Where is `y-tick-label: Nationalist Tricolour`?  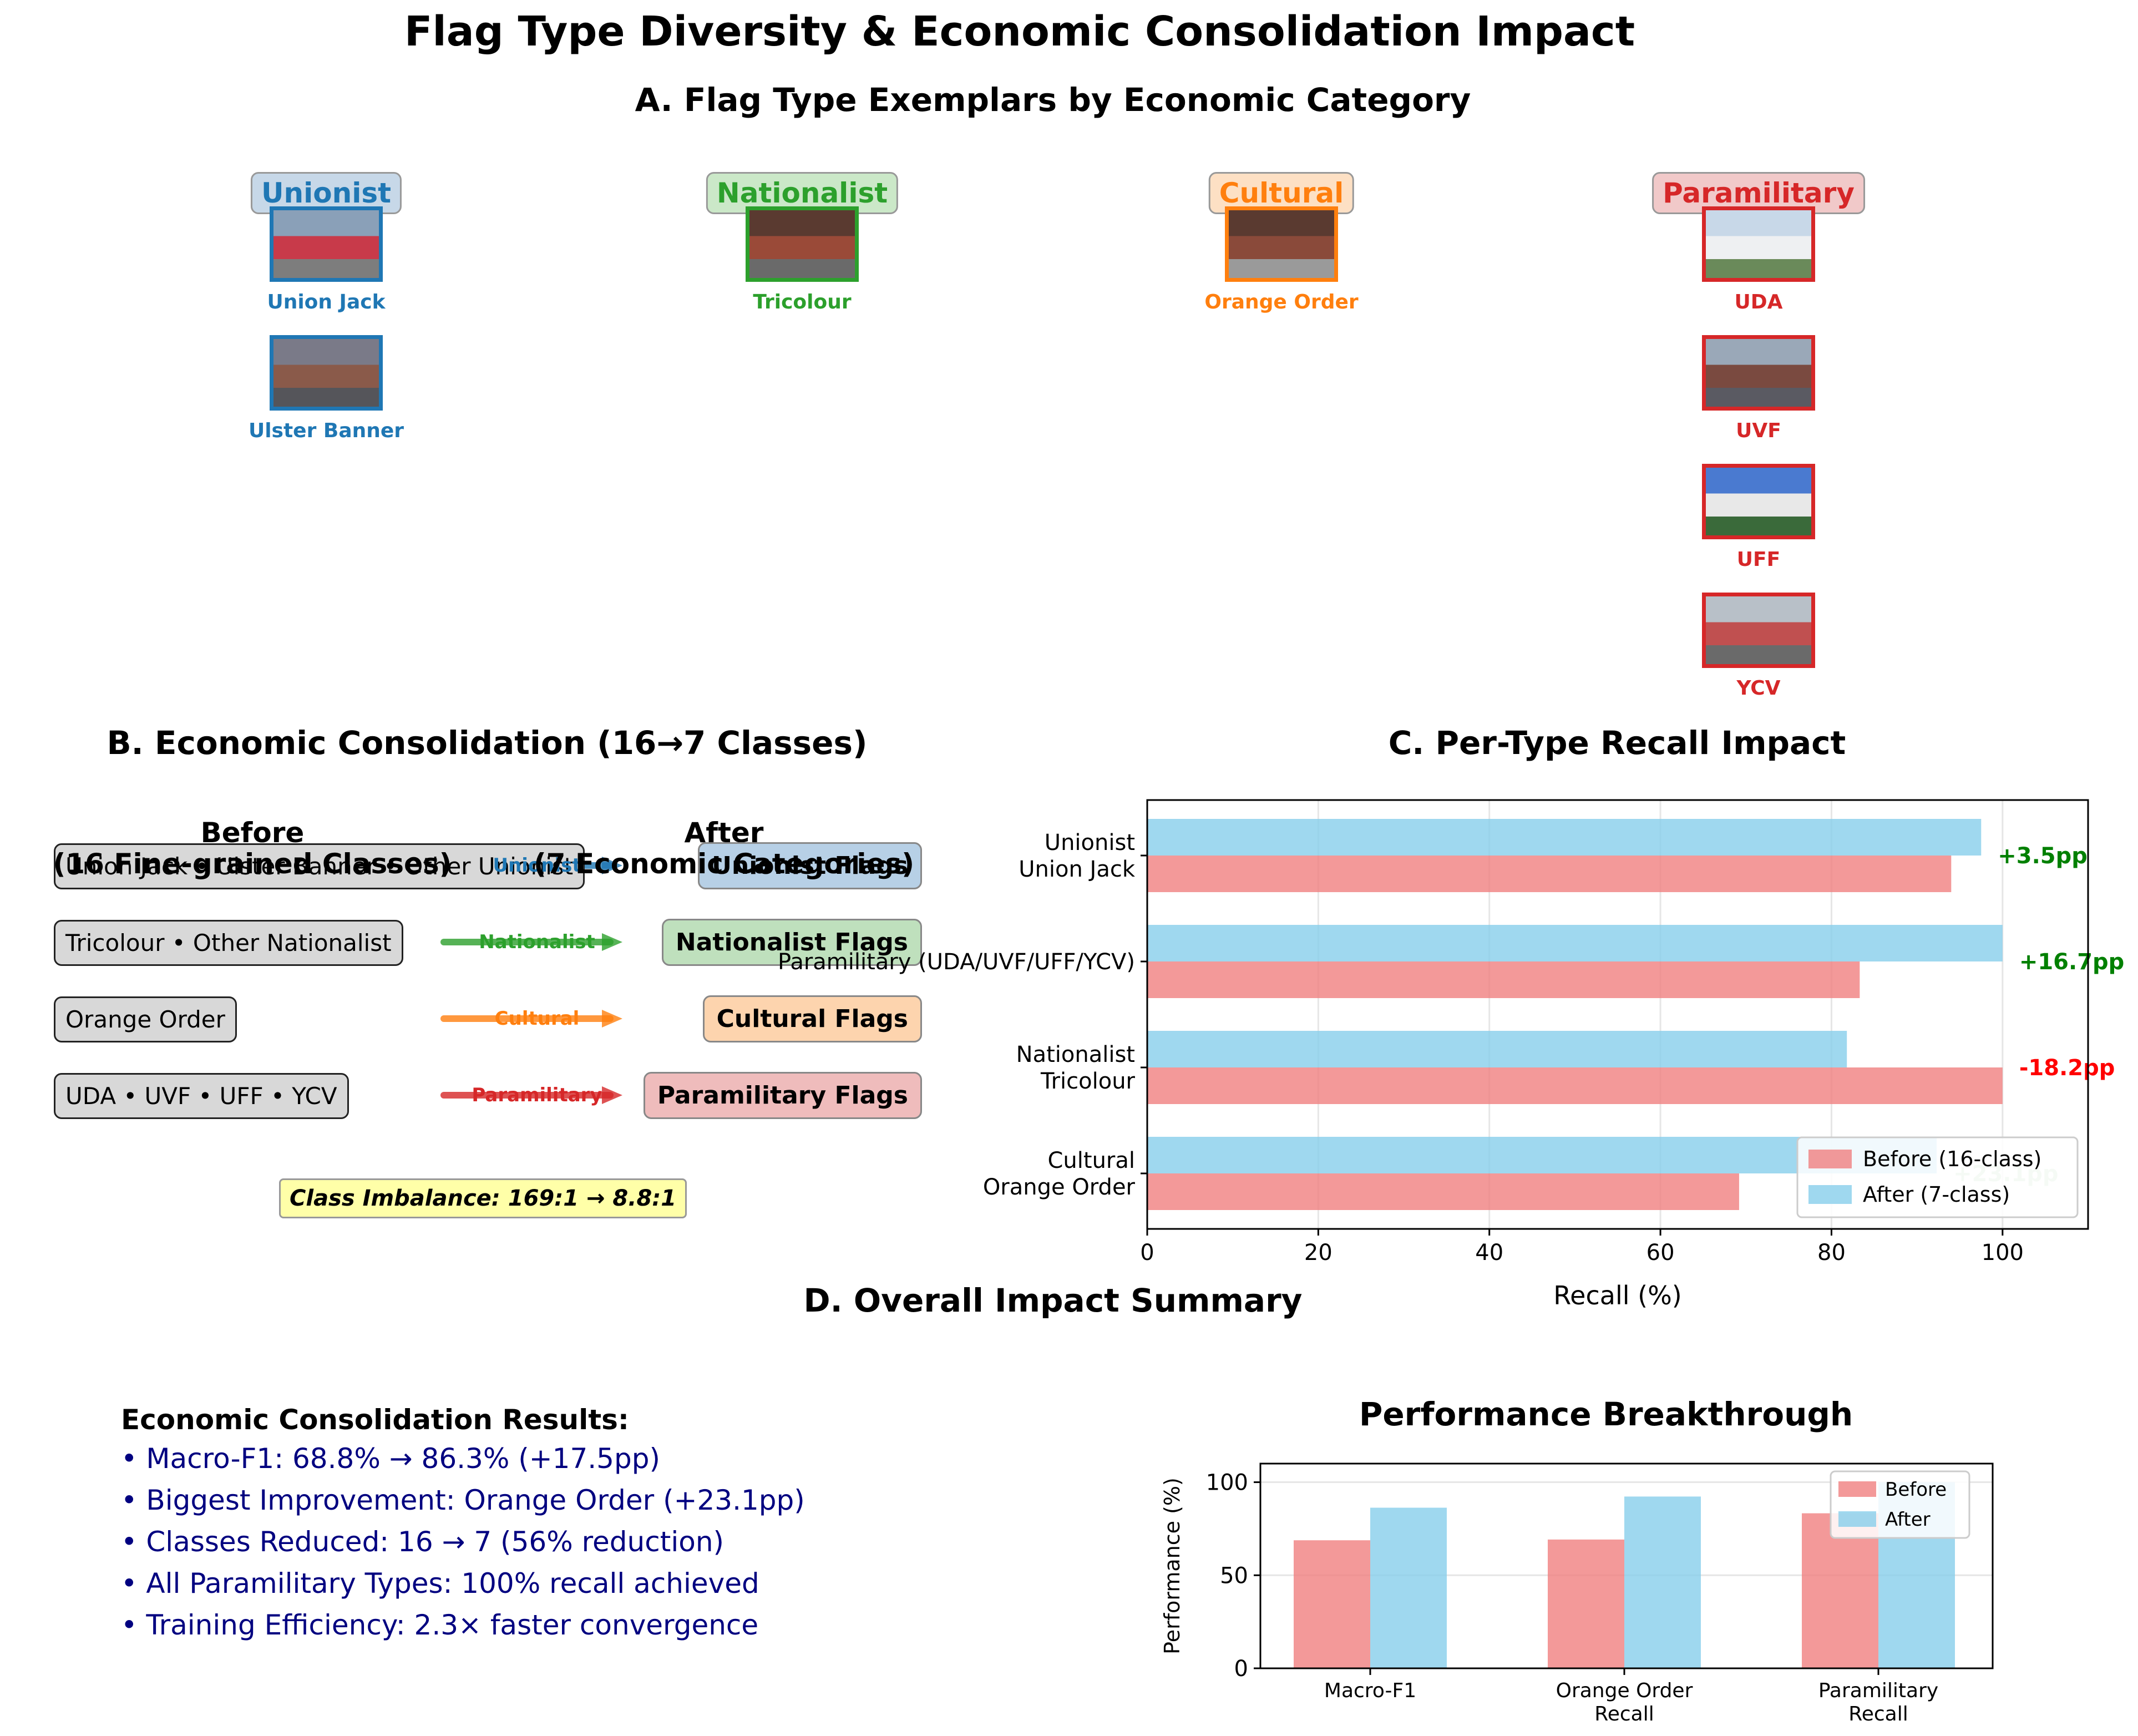
y-tick-label: Nationalist Tricolour is located at coordinates (1076, 1068).